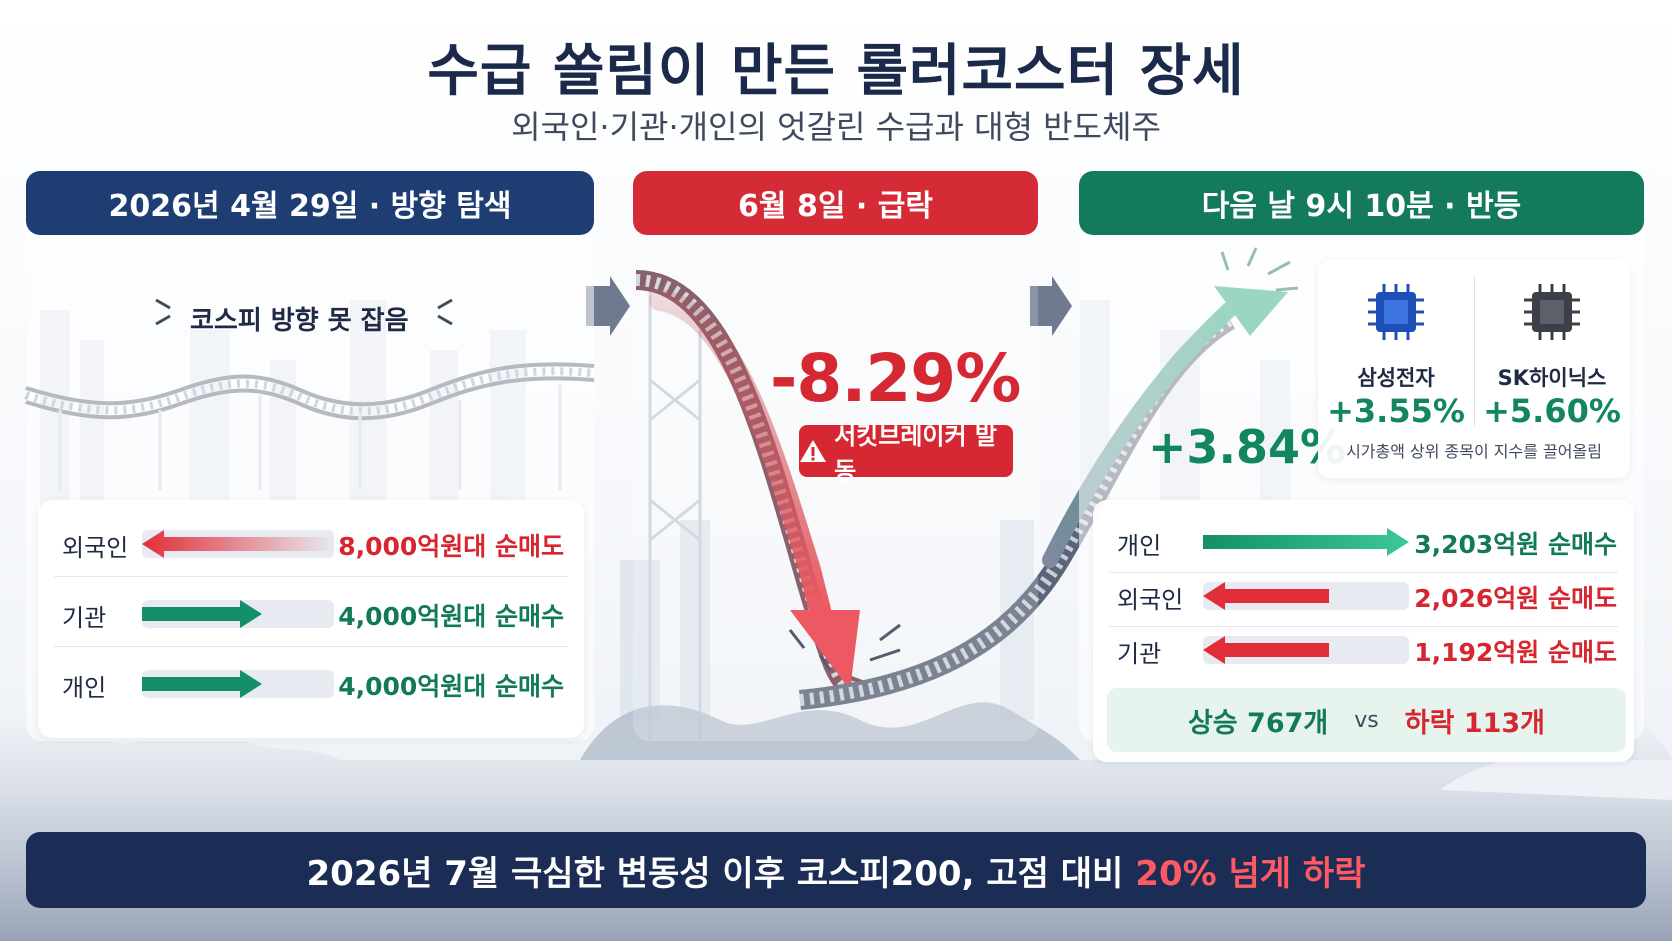 This screenshot has height=941, width=1672. I want to click on panel-header: 다음 날 9시 10분 · 반등, so click(1361, 203).